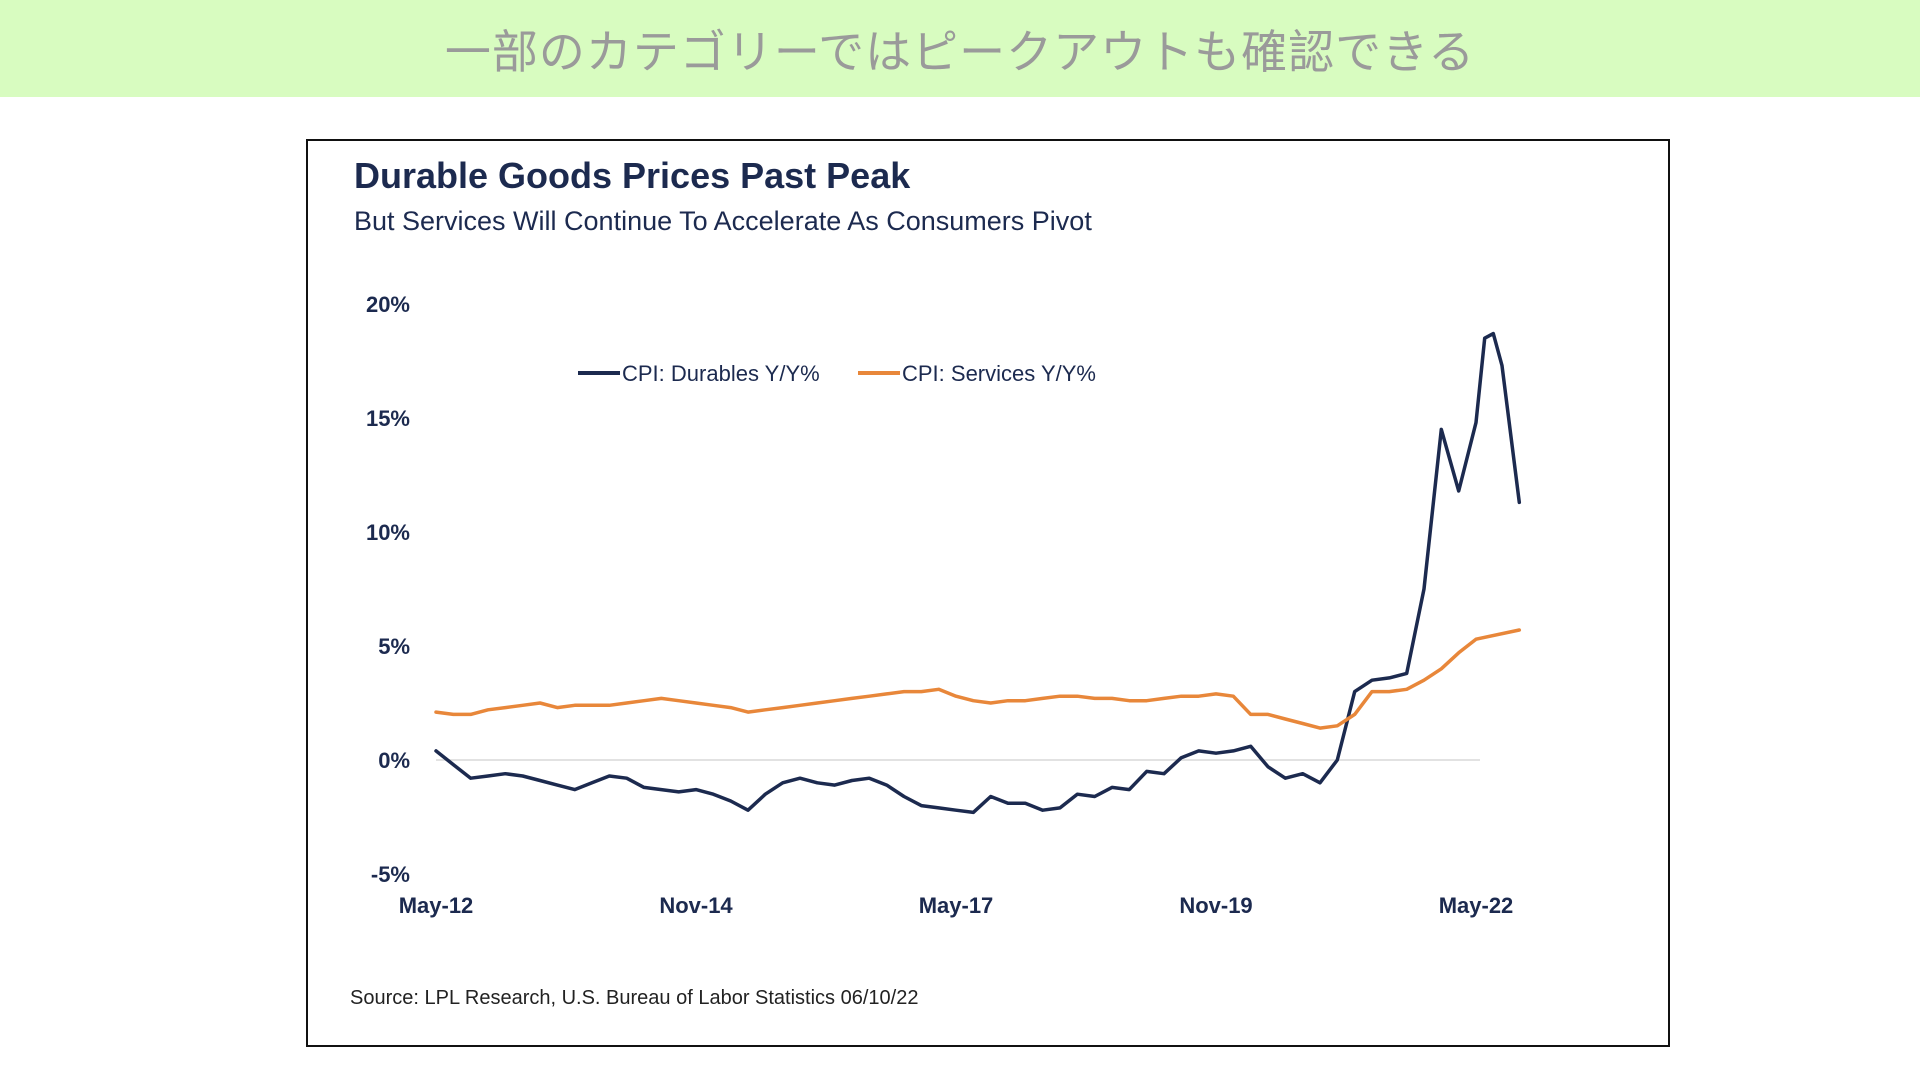 The height and width of the screenshot is (1080, 1920). I want to click on y-tick-label: 5%, so click(394, 646).